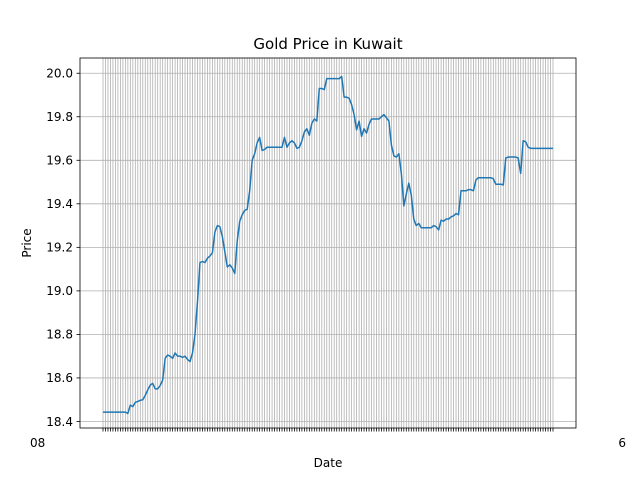 This screenshot has width=640, height=480. Describe the element at coordinates (59, 161) in the screenshot. I see `y-tick-label: 19.6` at that location.